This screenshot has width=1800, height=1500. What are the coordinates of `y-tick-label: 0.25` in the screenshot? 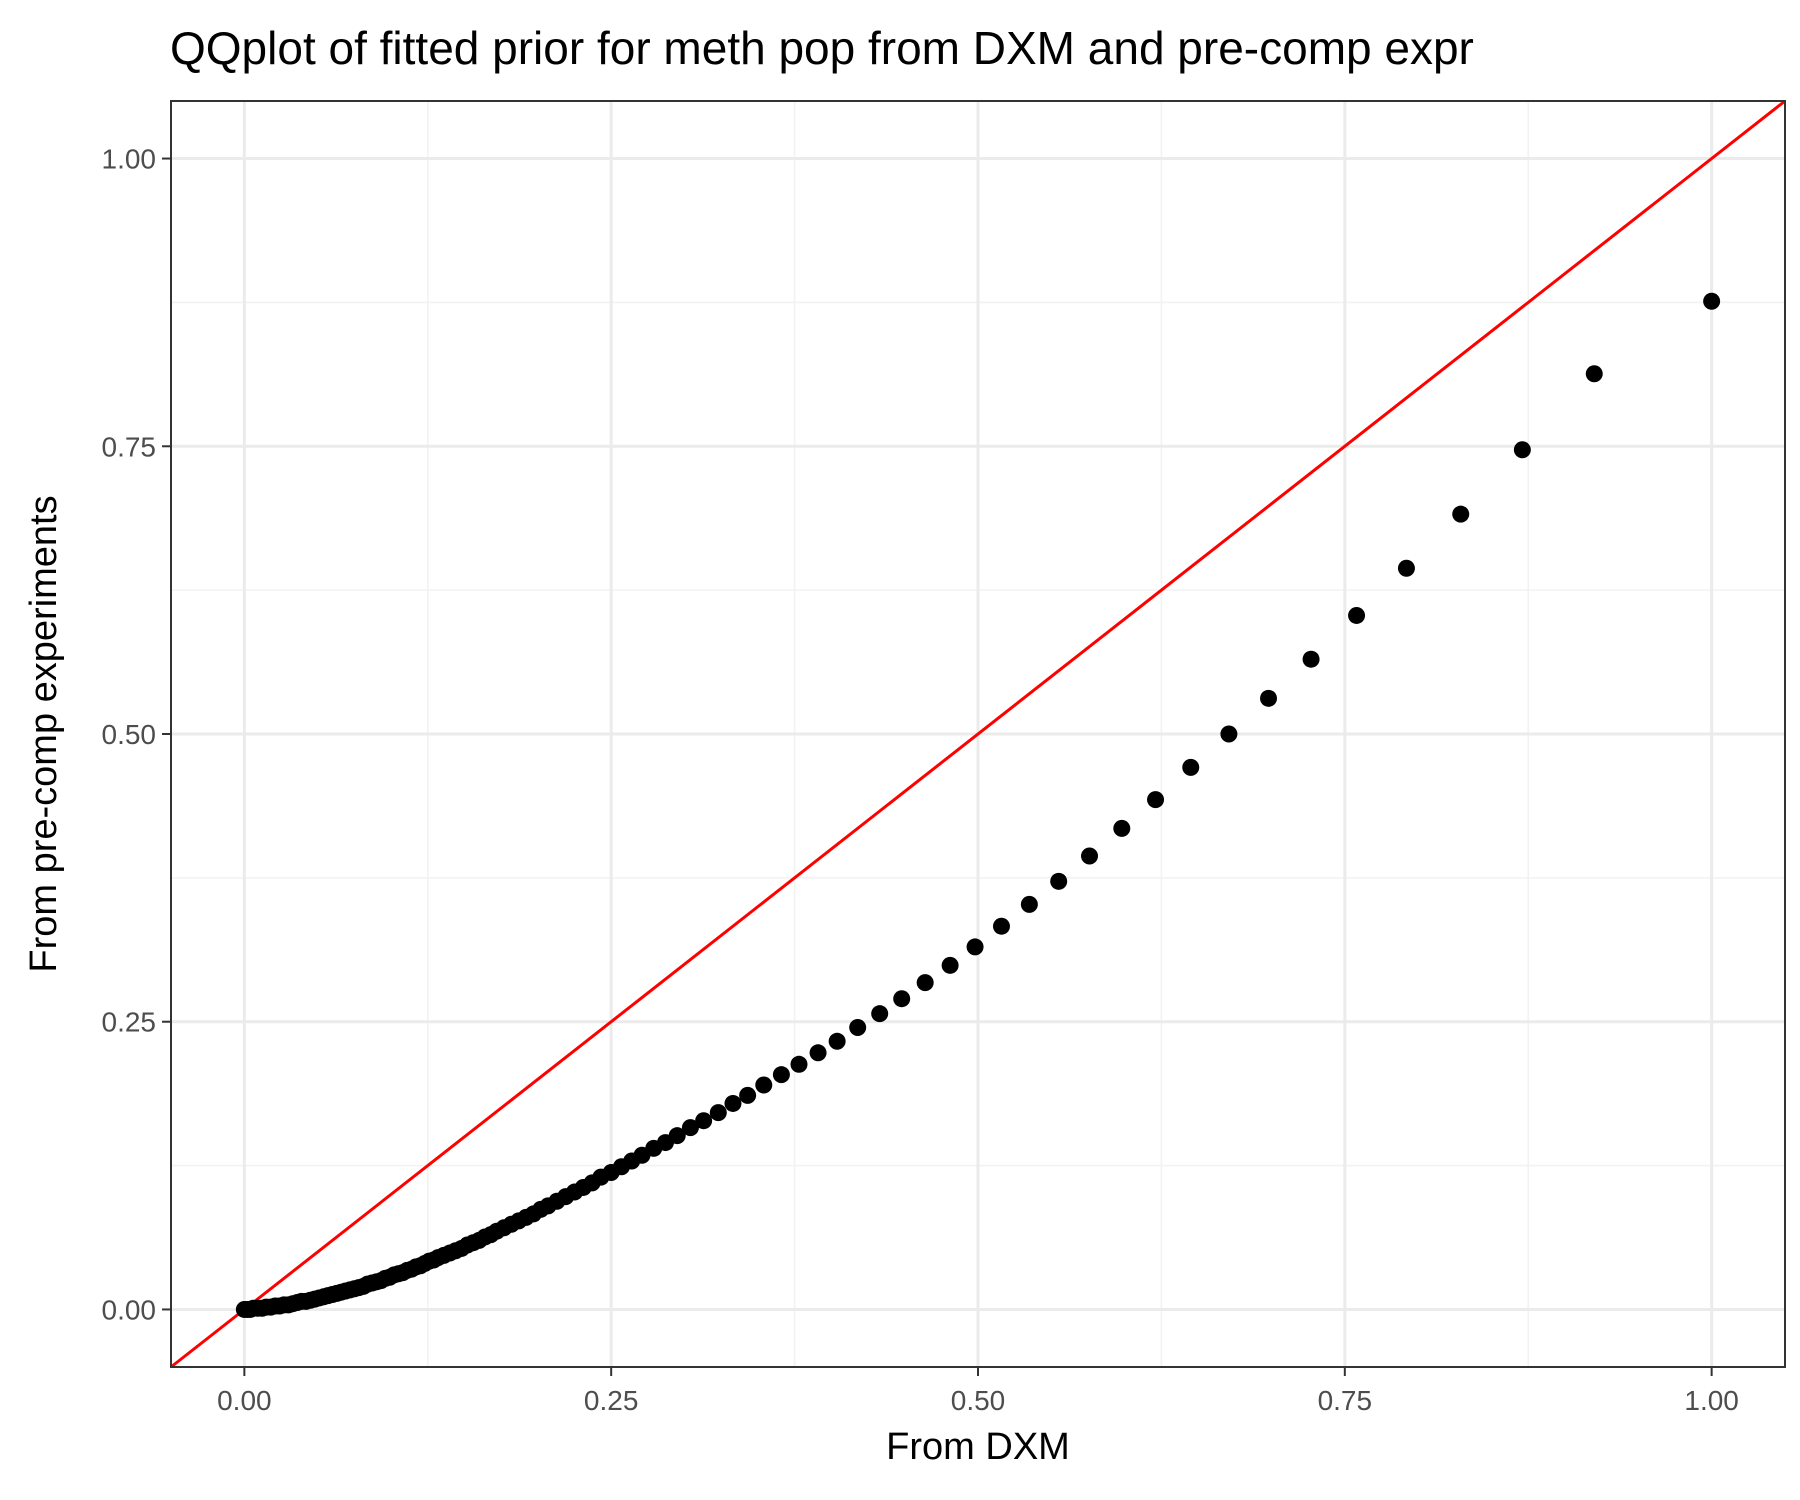 It's located at (129, 1022).